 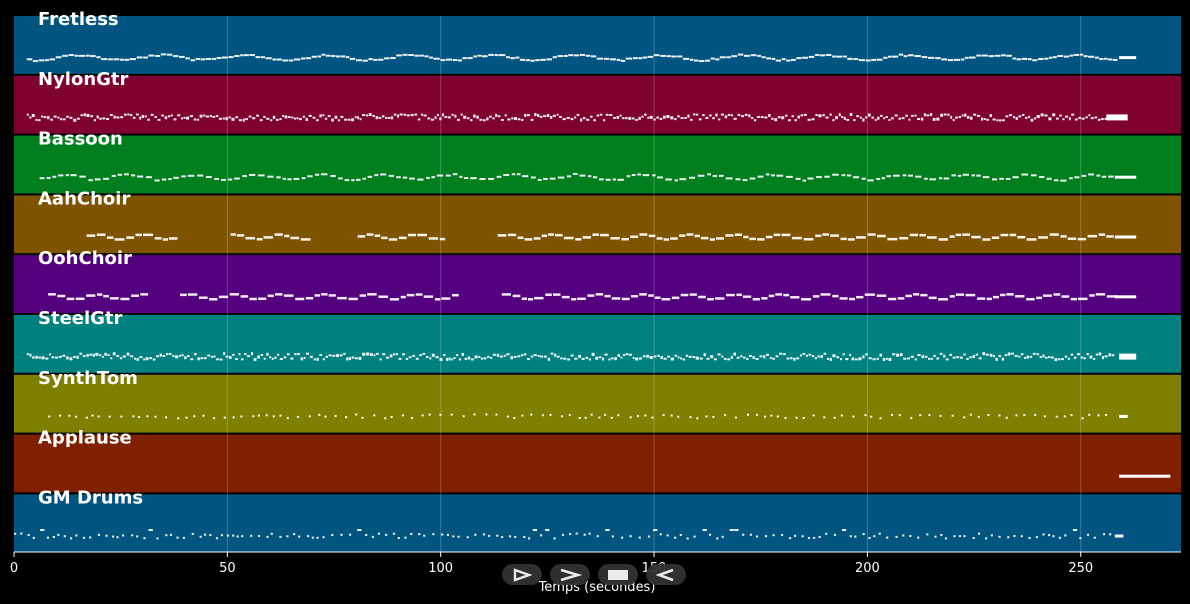 What do you see at coordinates (570, 574) in the screenshot?
I see `fast-forward-button` at bounding box center [570, 574].